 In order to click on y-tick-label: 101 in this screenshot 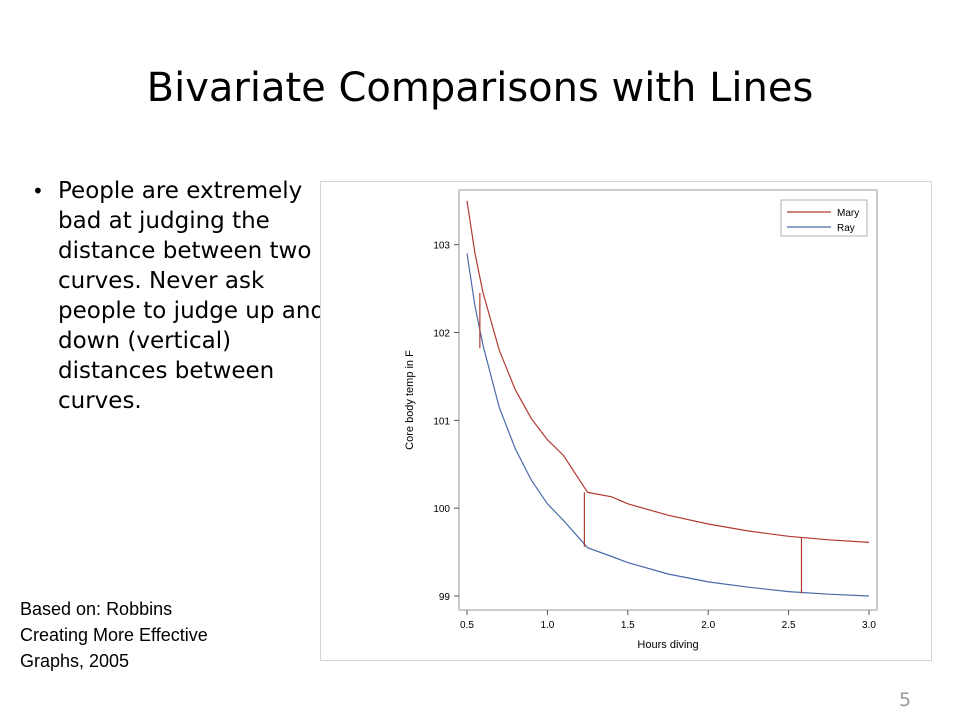, I will do `click(441, 421)`.